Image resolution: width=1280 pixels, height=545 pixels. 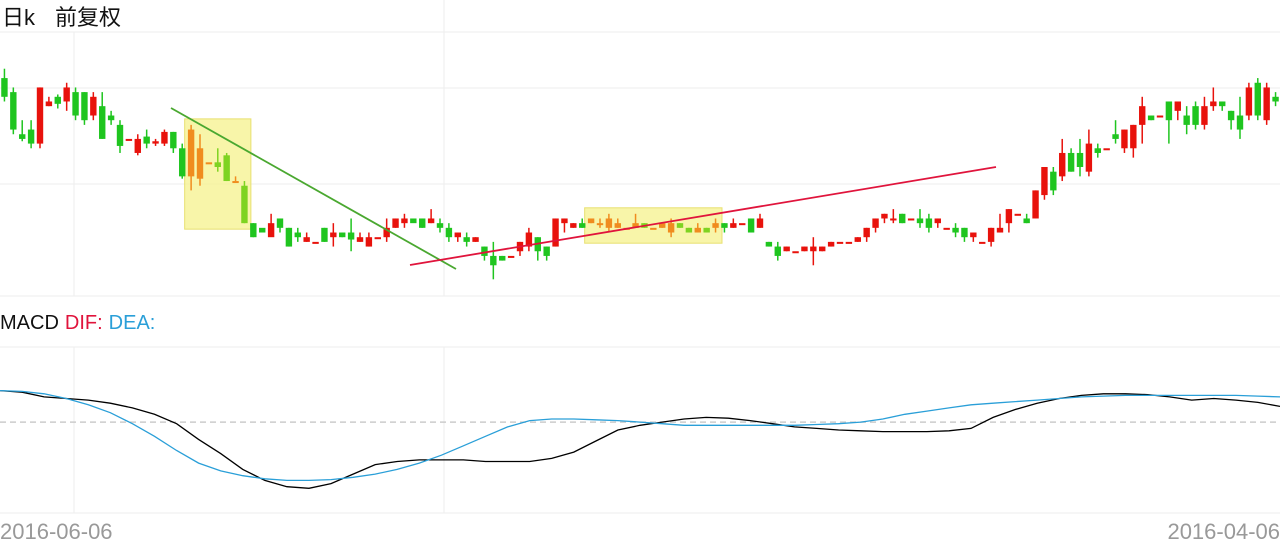 What do you see at coordinates (29, 323) in the screenshot?
I see `macd-title: MACD` at bounding box center [29, 323].